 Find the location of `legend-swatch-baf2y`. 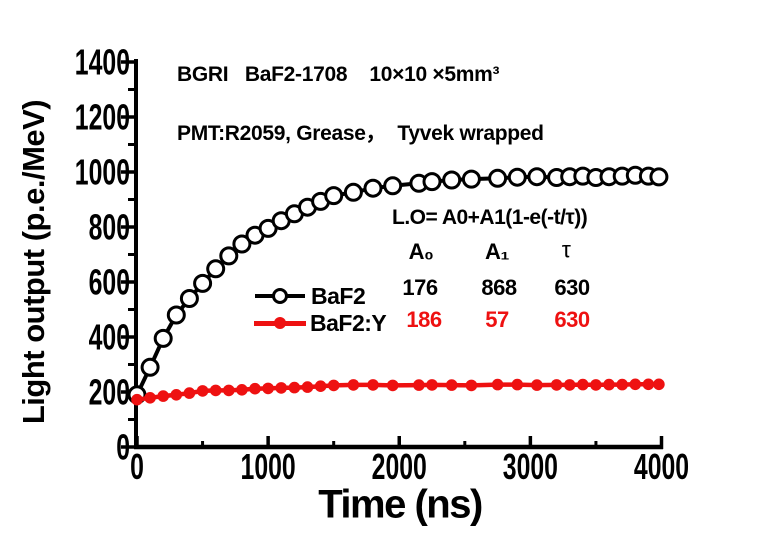

legend-swatch-baf2y is located at coordinates (280, 323).